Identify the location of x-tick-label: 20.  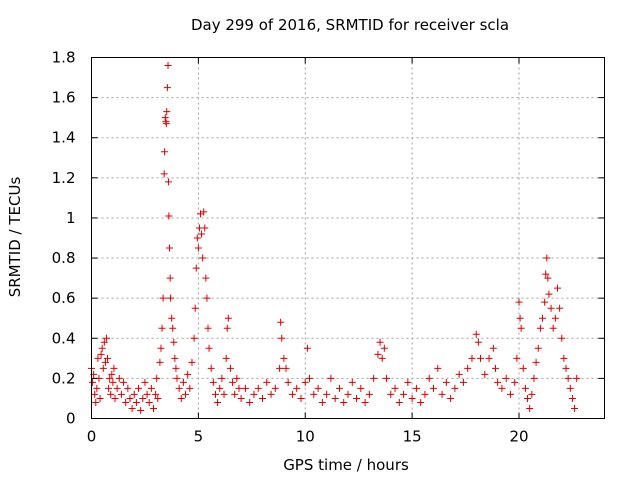
(518, 437).